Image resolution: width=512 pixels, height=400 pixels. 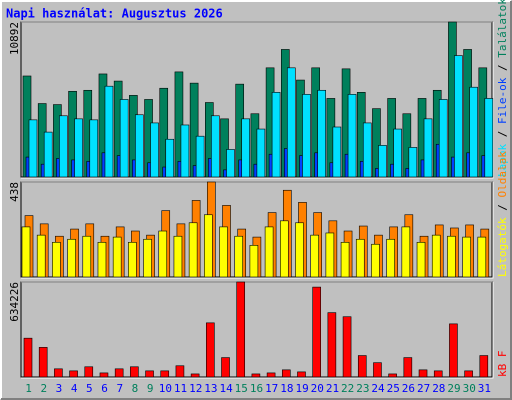 I want to click on legend: Látogatók / Oldalak, so click(x=502, y=214).